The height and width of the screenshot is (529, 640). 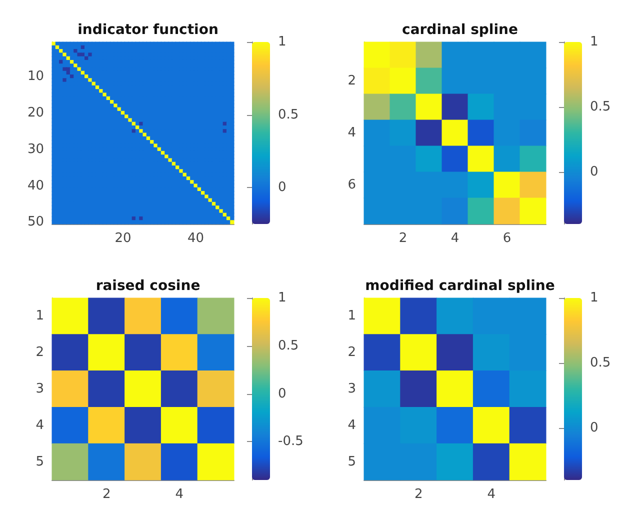 What do you see at coordinates (35, 186) in the screenshot?
I see `y-tick-label: 40` at bounding box center [35, 186].